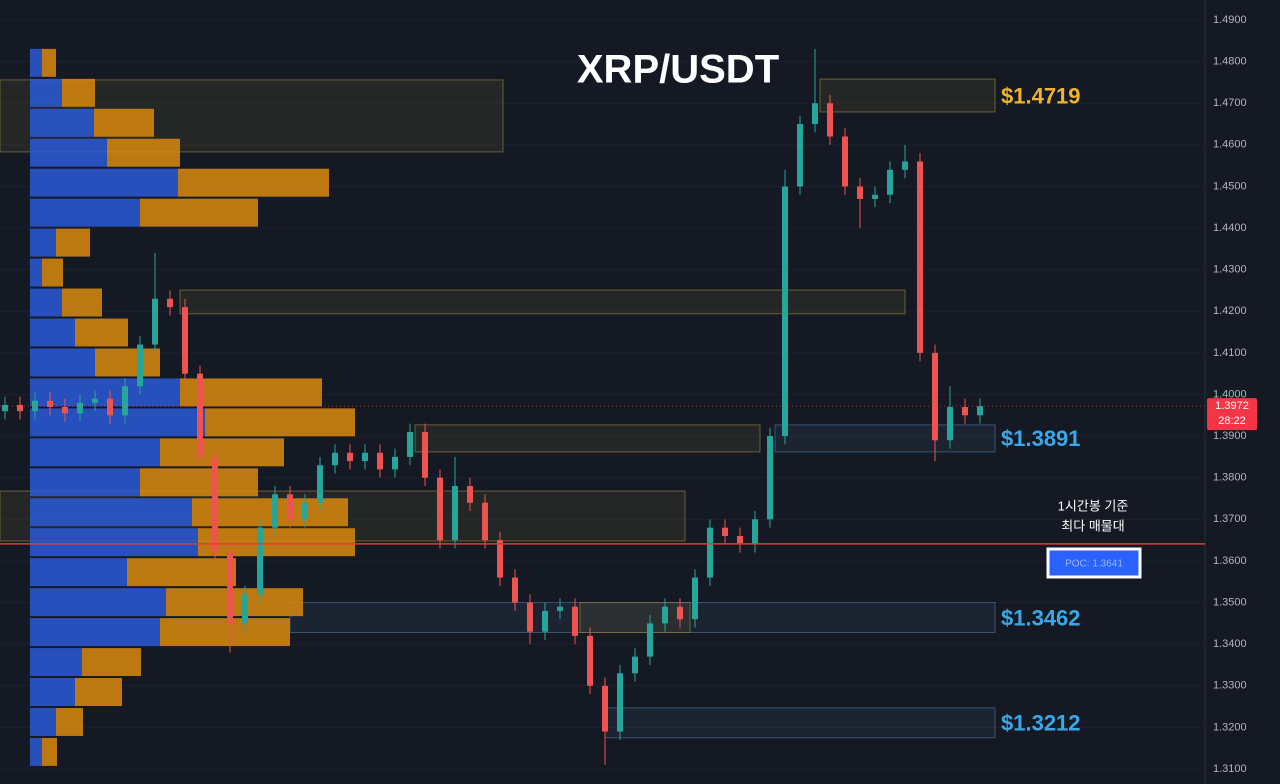 The height and width of the screenshot is (784, 1280). I want to click on zone-label: $1.3212, so click(1041, 723).